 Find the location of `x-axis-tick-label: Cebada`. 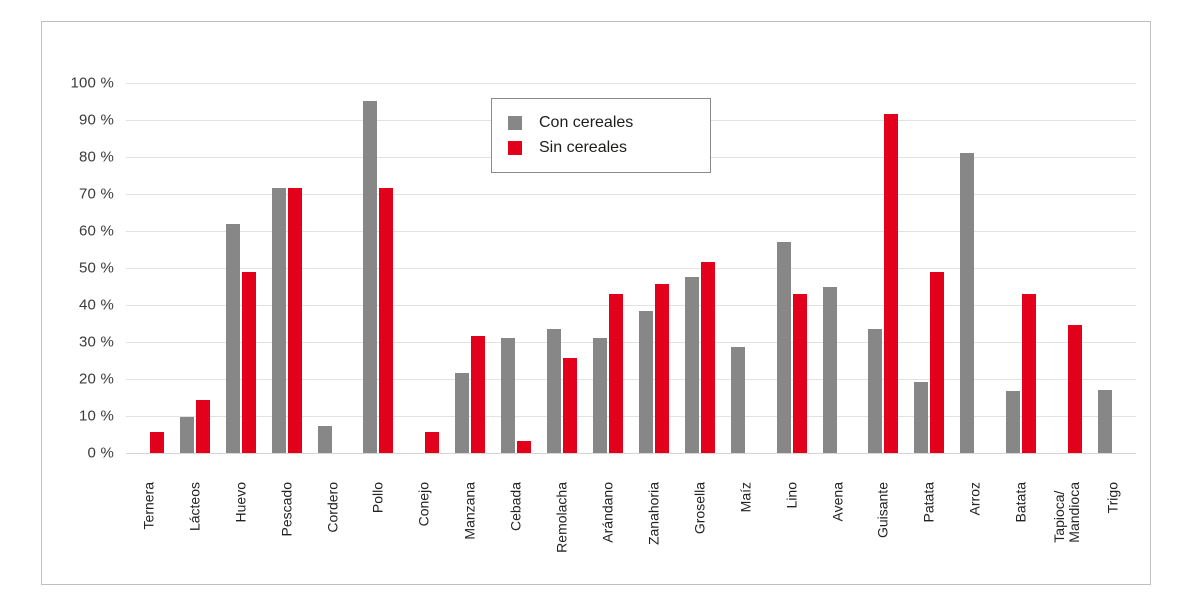

x-axis-tick-label: Cebada is located at coordinates (515, 507).